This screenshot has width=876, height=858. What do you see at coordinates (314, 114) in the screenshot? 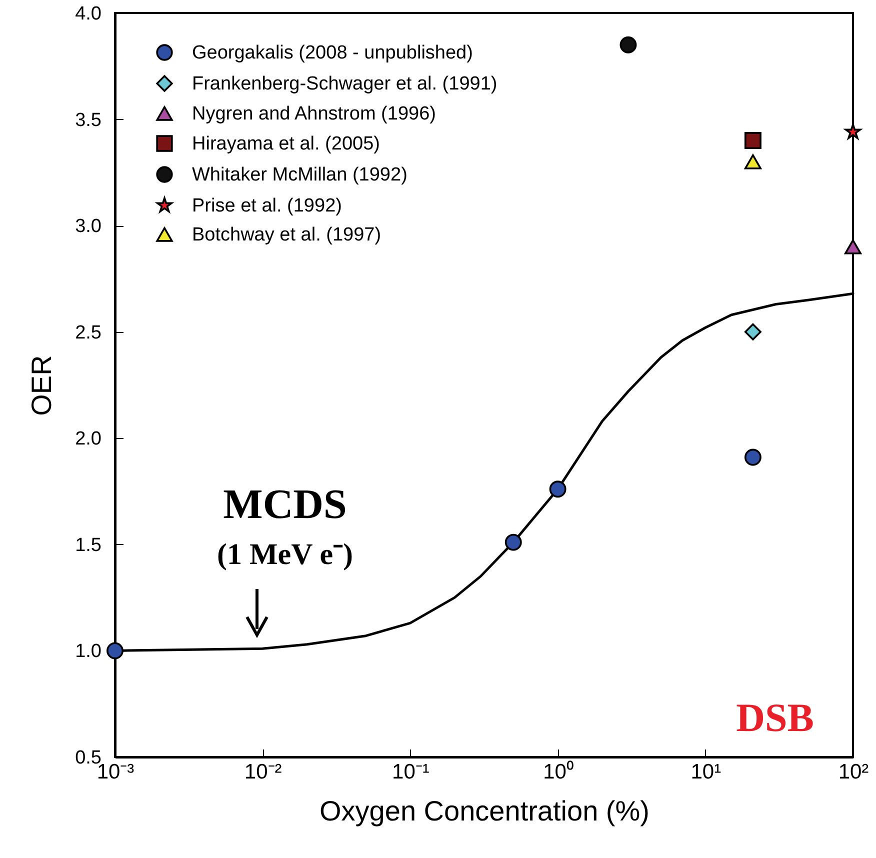
I see `legend-label: Nygren and Ahnstrom (1996)` at bounding box center [314, 114].